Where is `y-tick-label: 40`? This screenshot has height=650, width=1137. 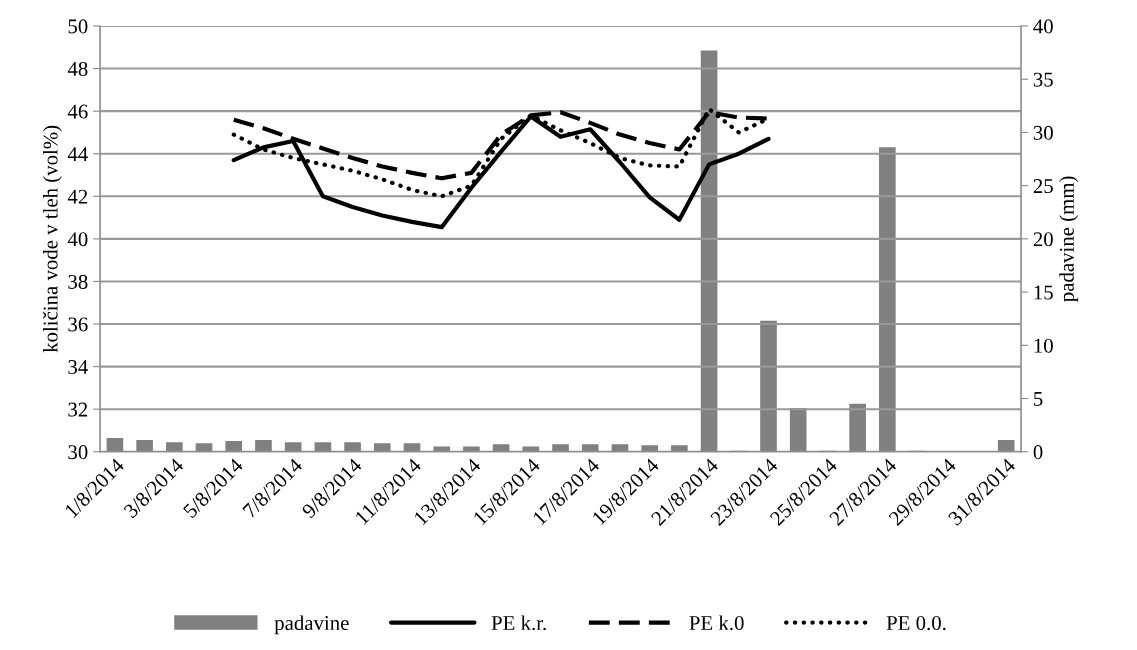
y-tick-label: 40 is located at coordinates (77, 239).